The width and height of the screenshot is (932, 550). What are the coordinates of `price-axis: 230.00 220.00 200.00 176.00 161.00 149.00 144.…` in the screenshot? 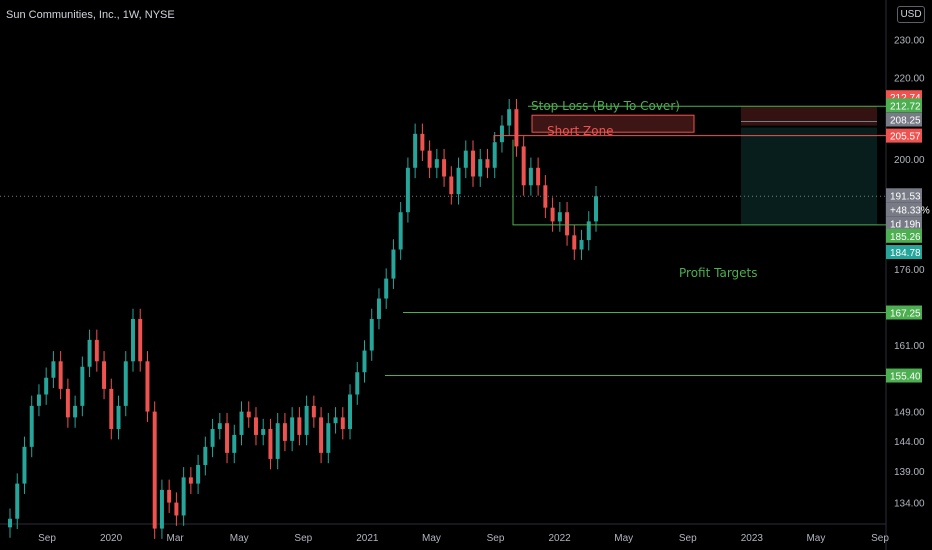 It's located at (909, 272).